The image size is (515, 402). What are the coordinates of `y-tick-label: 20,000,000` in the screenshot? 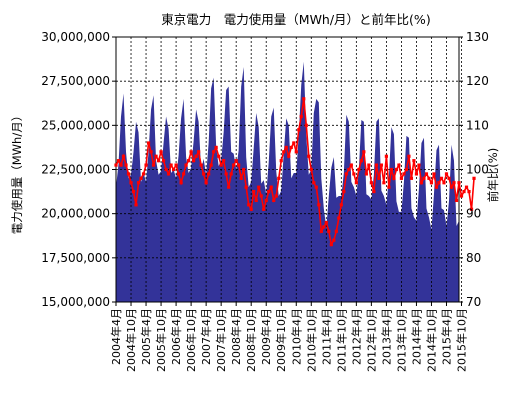 It's located at (75, 214).